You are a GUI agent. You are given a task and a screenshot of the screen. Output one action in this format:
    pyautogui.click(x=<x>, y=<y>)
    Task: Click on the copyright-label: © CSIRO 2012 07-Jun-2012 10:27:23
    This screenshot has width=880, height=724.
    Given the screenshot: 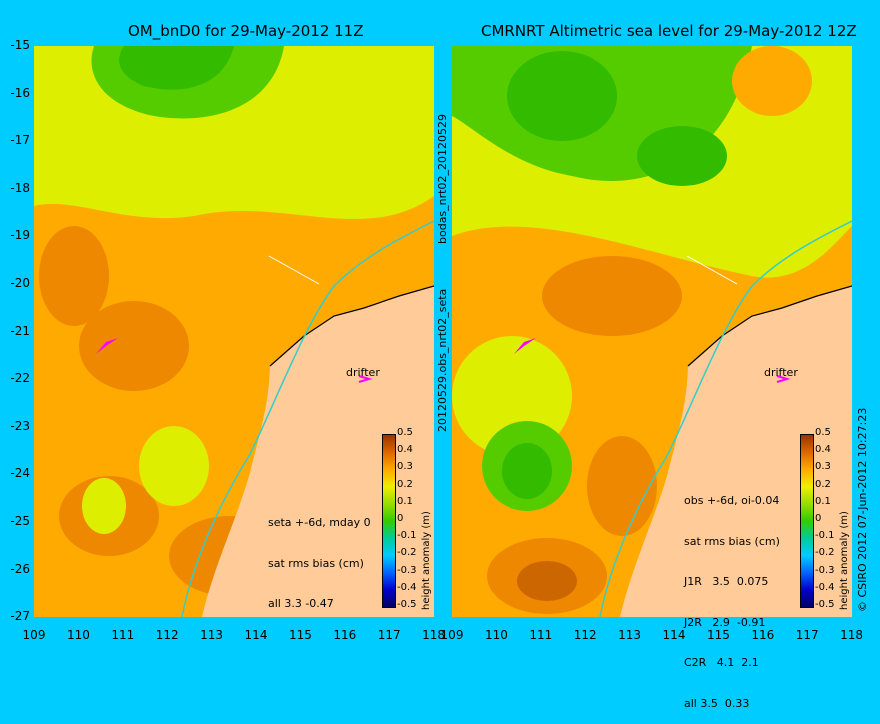 What is the action you would take?
    pyautogui.click(x=862, y=509)
    